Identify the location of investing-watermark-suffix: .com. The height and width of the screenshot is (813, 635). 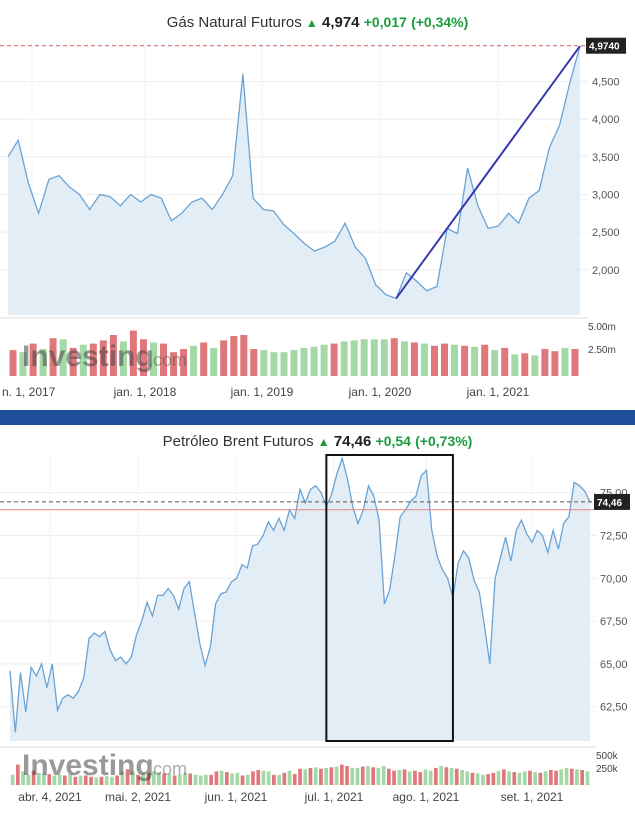
(167, 769).